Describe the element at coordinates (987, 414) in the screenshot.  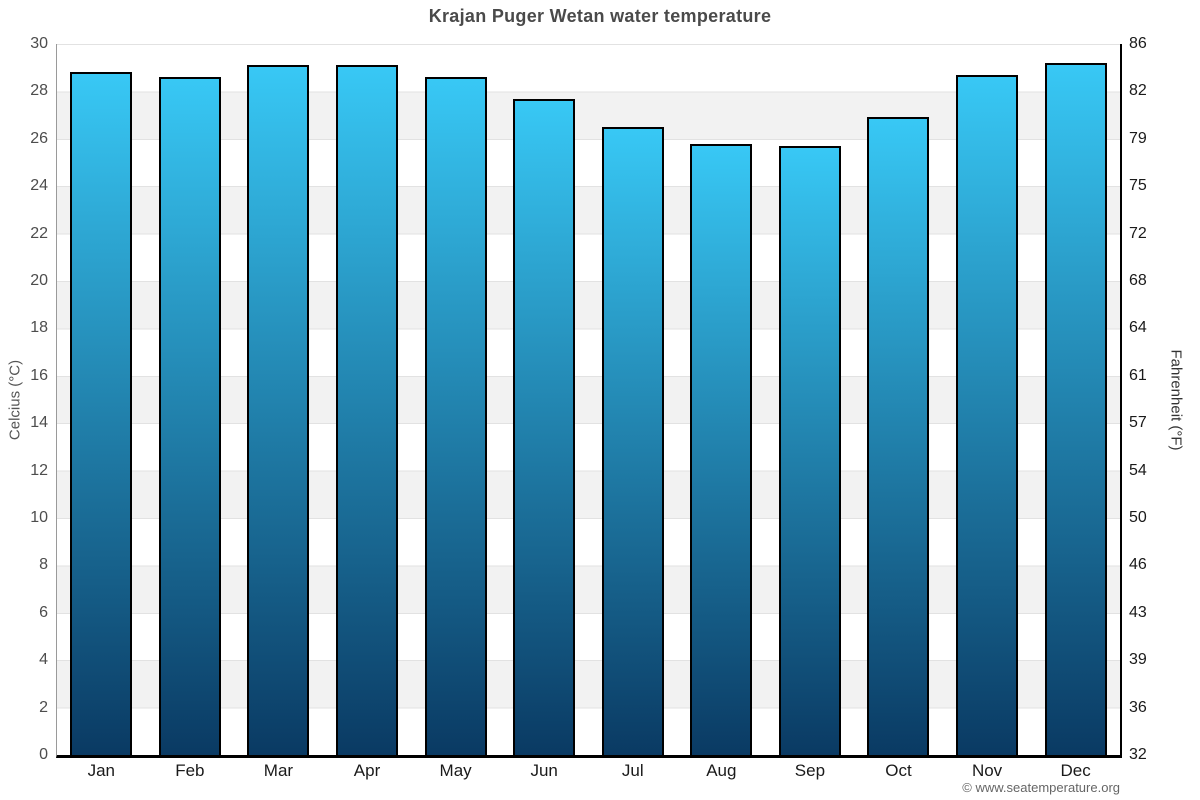
I see `bar-nov` at that location.